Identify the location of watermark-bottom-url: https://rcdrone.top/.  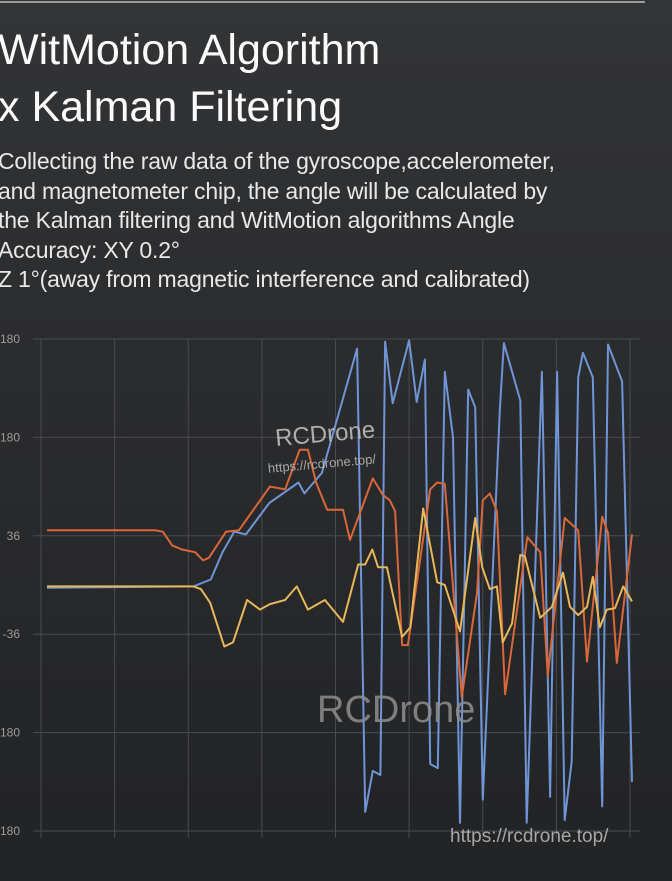
(529, 836).